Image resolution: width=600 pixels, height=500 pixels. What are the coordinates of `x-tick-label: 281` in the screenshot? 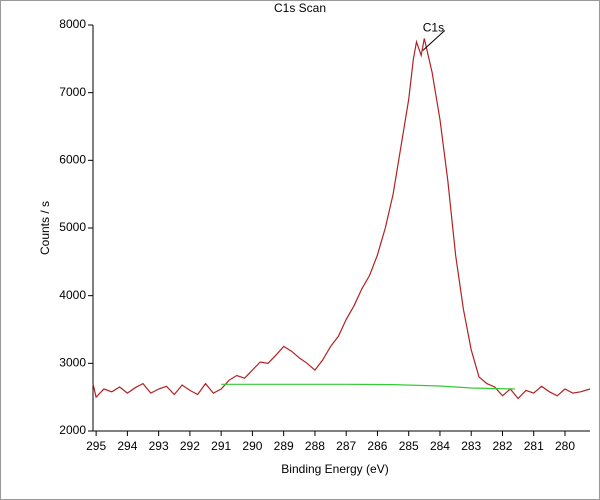 It's located at (534, 446).